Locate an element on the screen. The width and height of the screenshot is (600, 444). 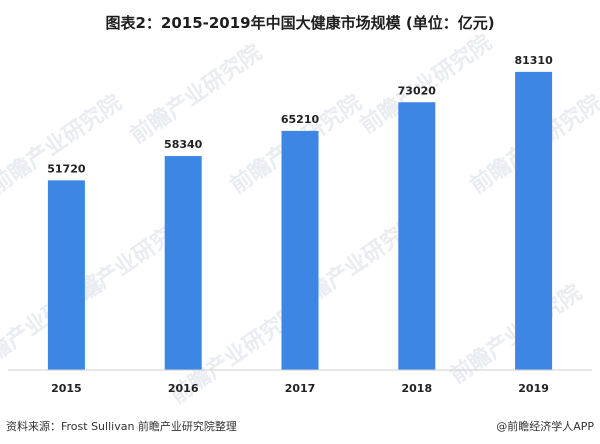
chart-title: 图表2：2015-2019年中国大健康市场规模 (单位：亿元) is located at coordinates (300, 23).